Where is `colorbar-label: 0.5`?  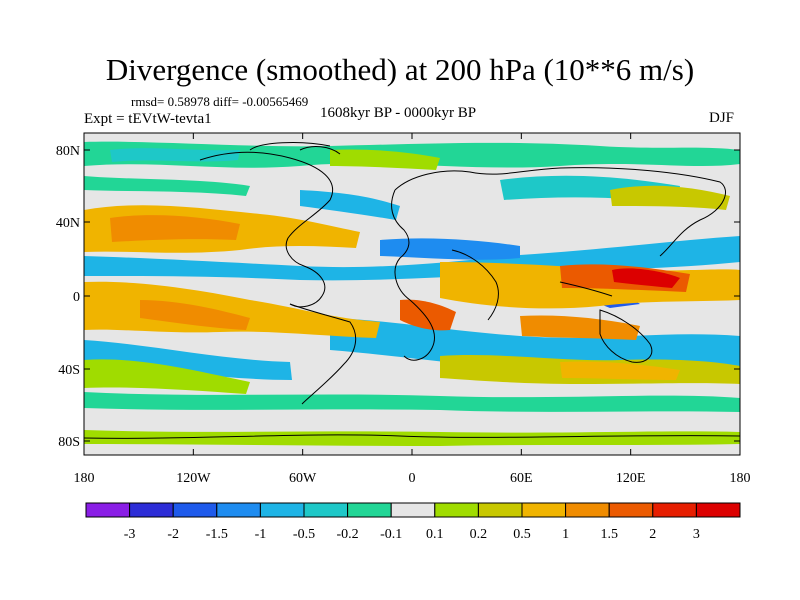 colorbar-label: 0.5 is located at coordinates (522, 534).